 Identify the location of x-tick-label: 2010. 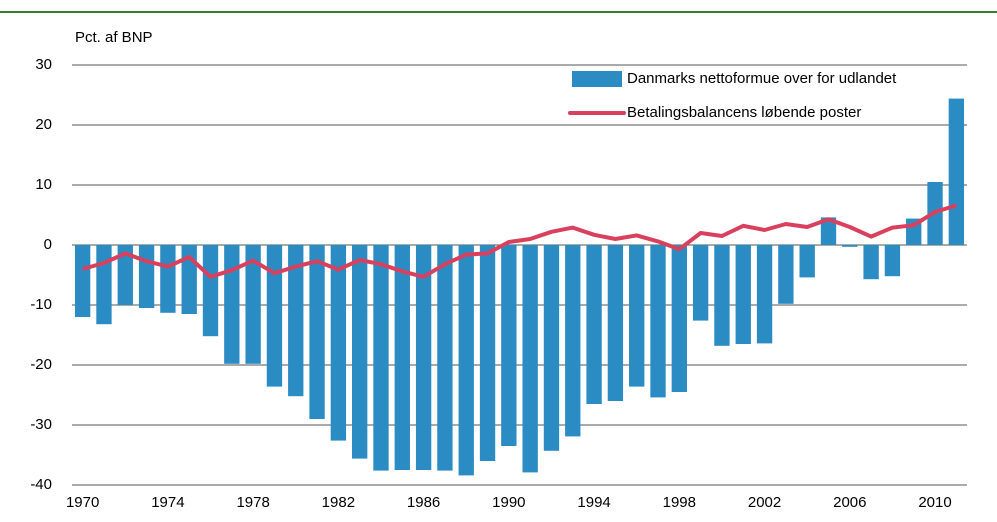
(934, 502).